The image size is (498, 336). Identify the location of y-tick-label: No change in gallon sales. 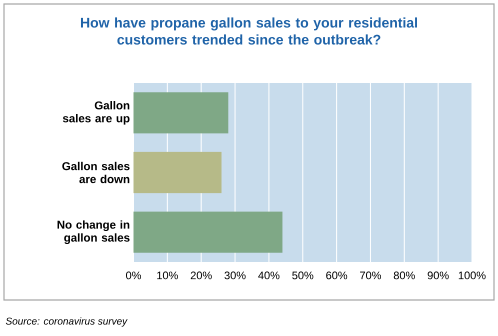
(94, 232).